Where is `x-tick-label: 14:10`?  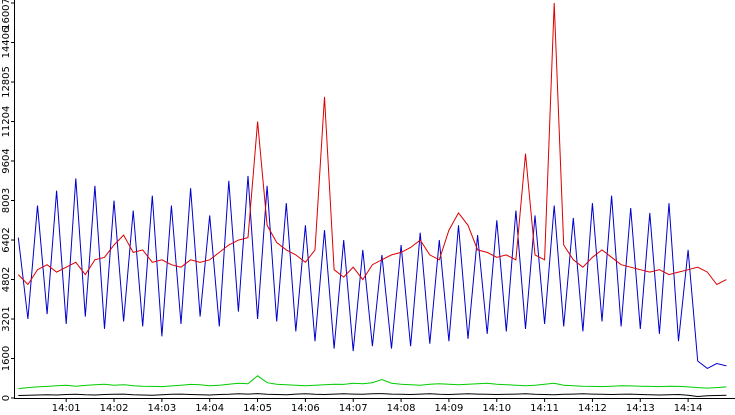
x-tick-label: 14:10 is located at coordinates (496, 408).